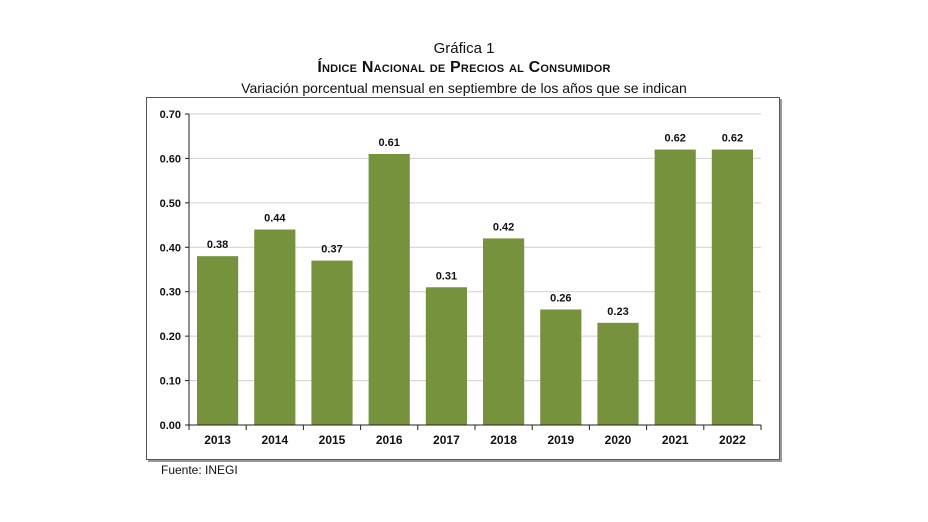  Describe the element at coordinates (170, 204) in the screenshot. I see `y-tick-label: 0.50` at that location.